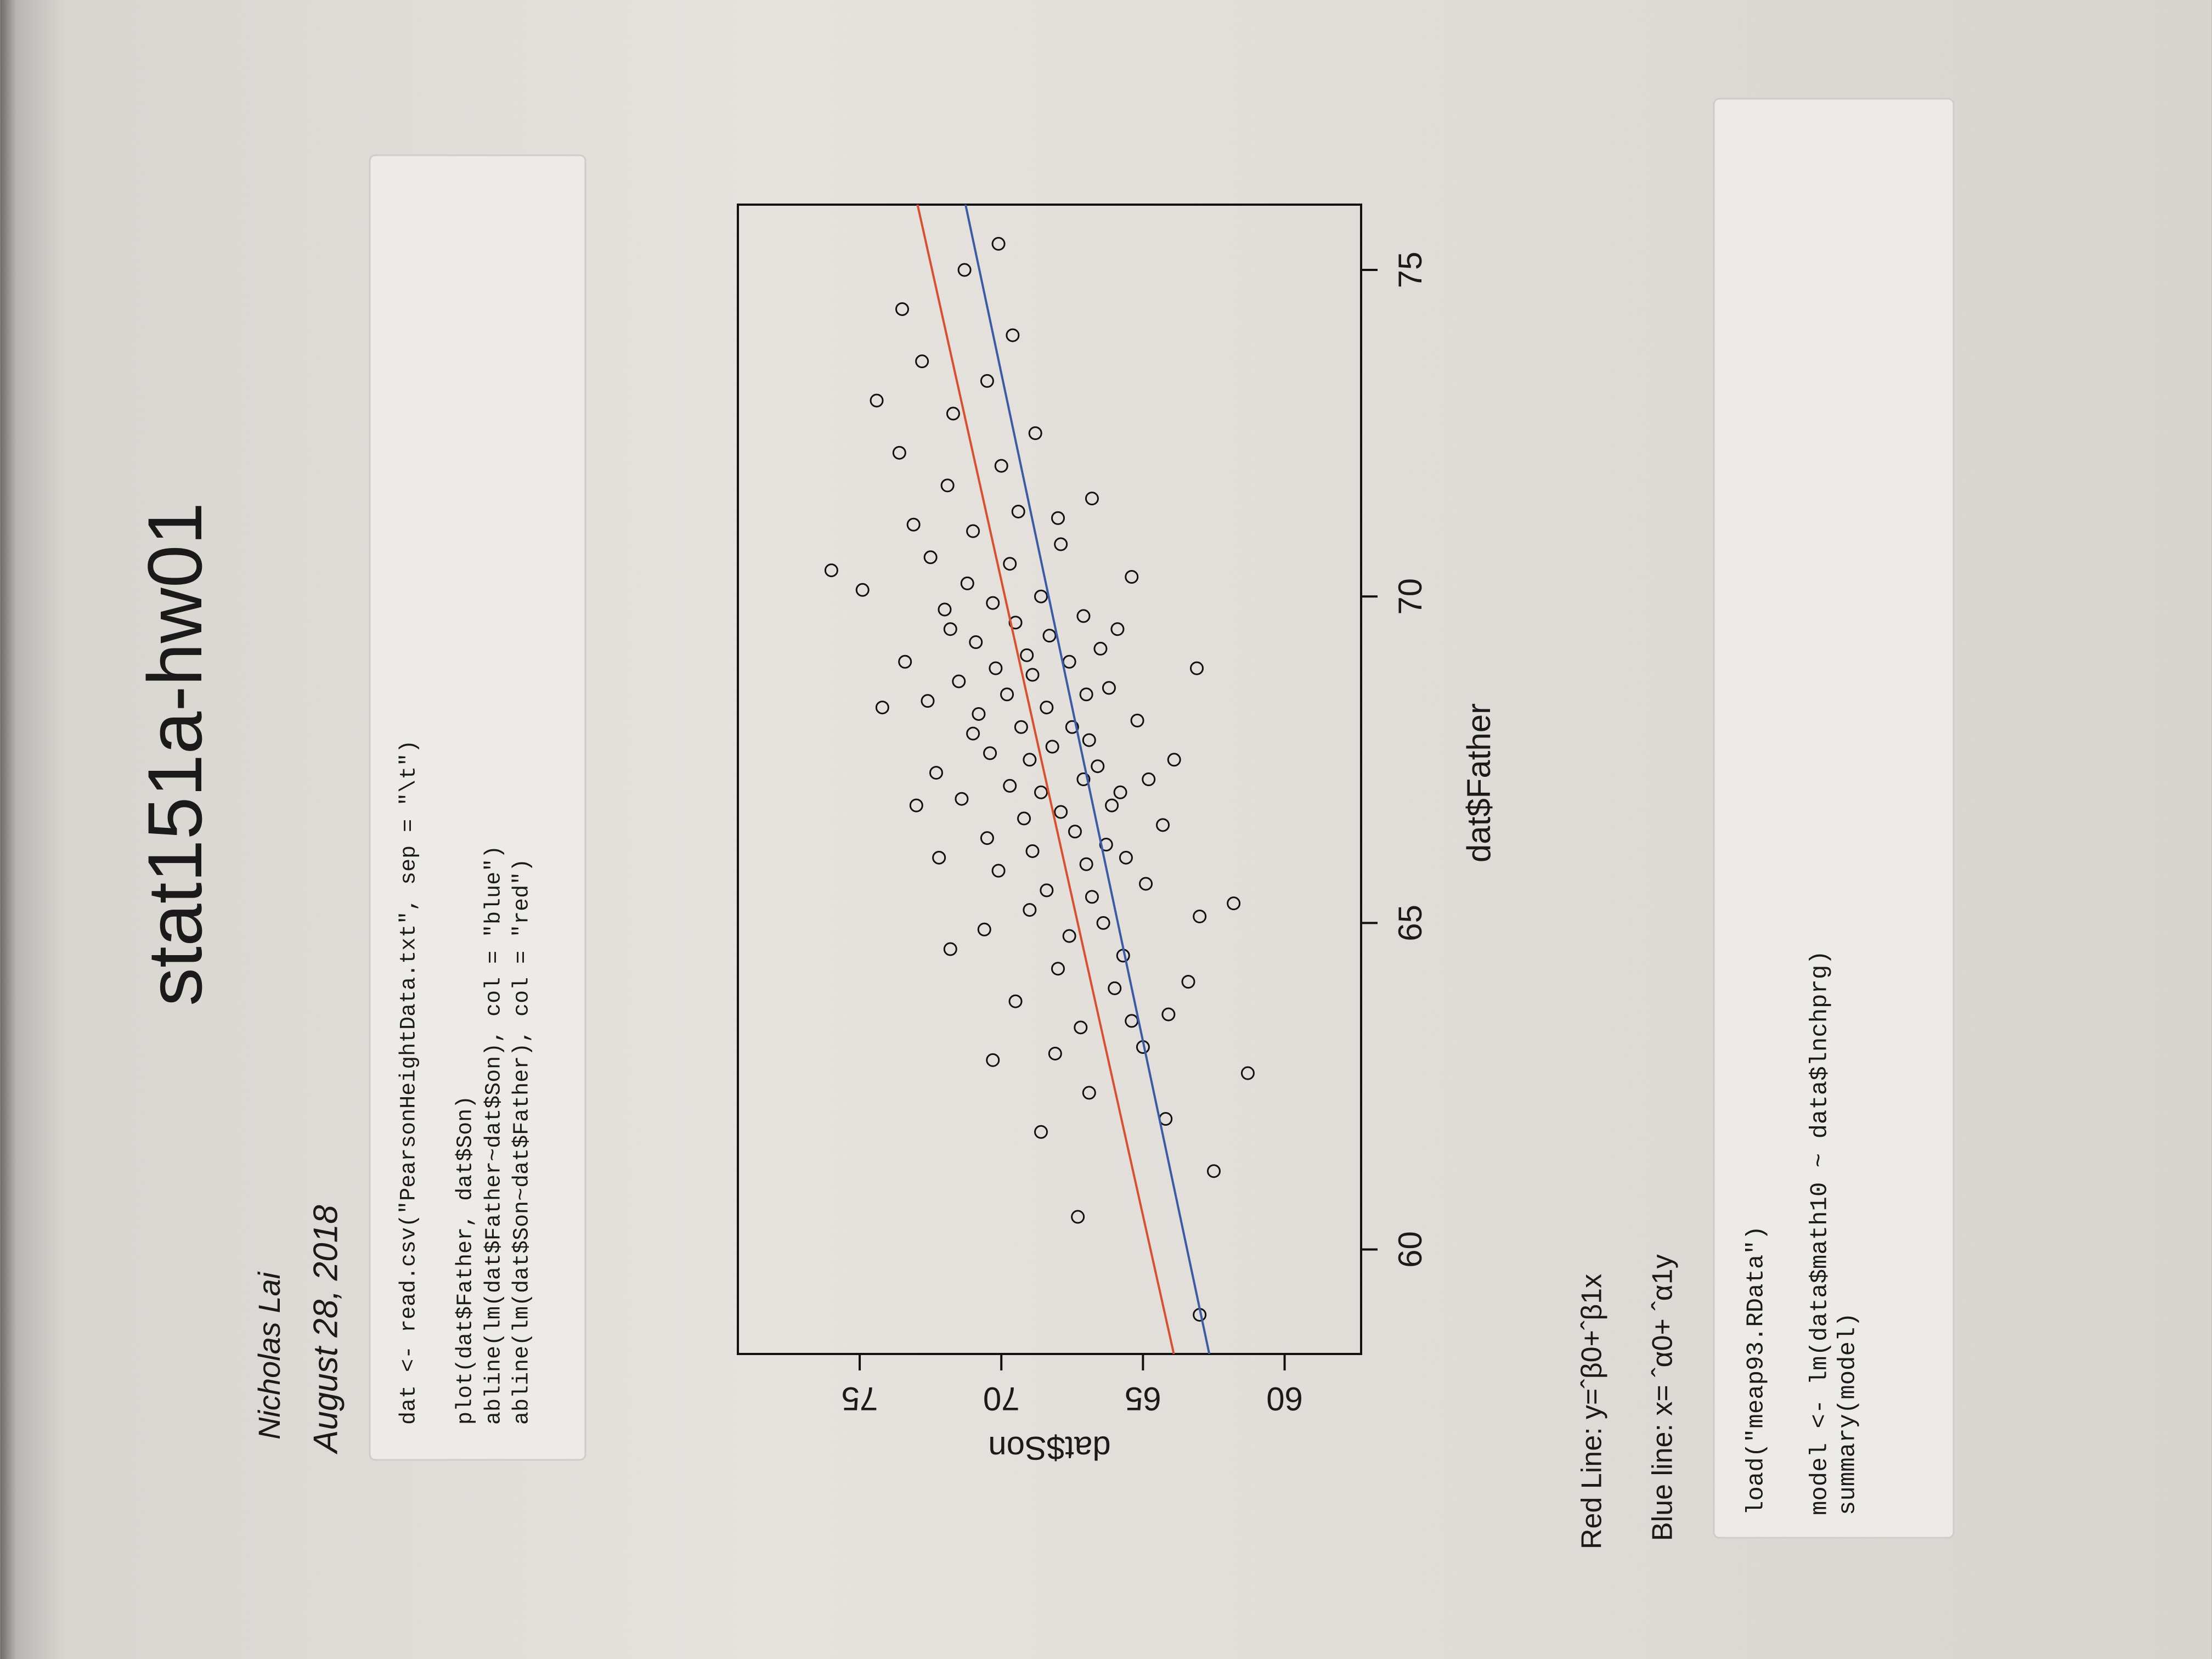 Image resolution: width=2212 pixels, height=1659 pixels. Describe the element at coordinates (1848, 1414) in the screenshot. I see `code-line: summary(model)` at that location.